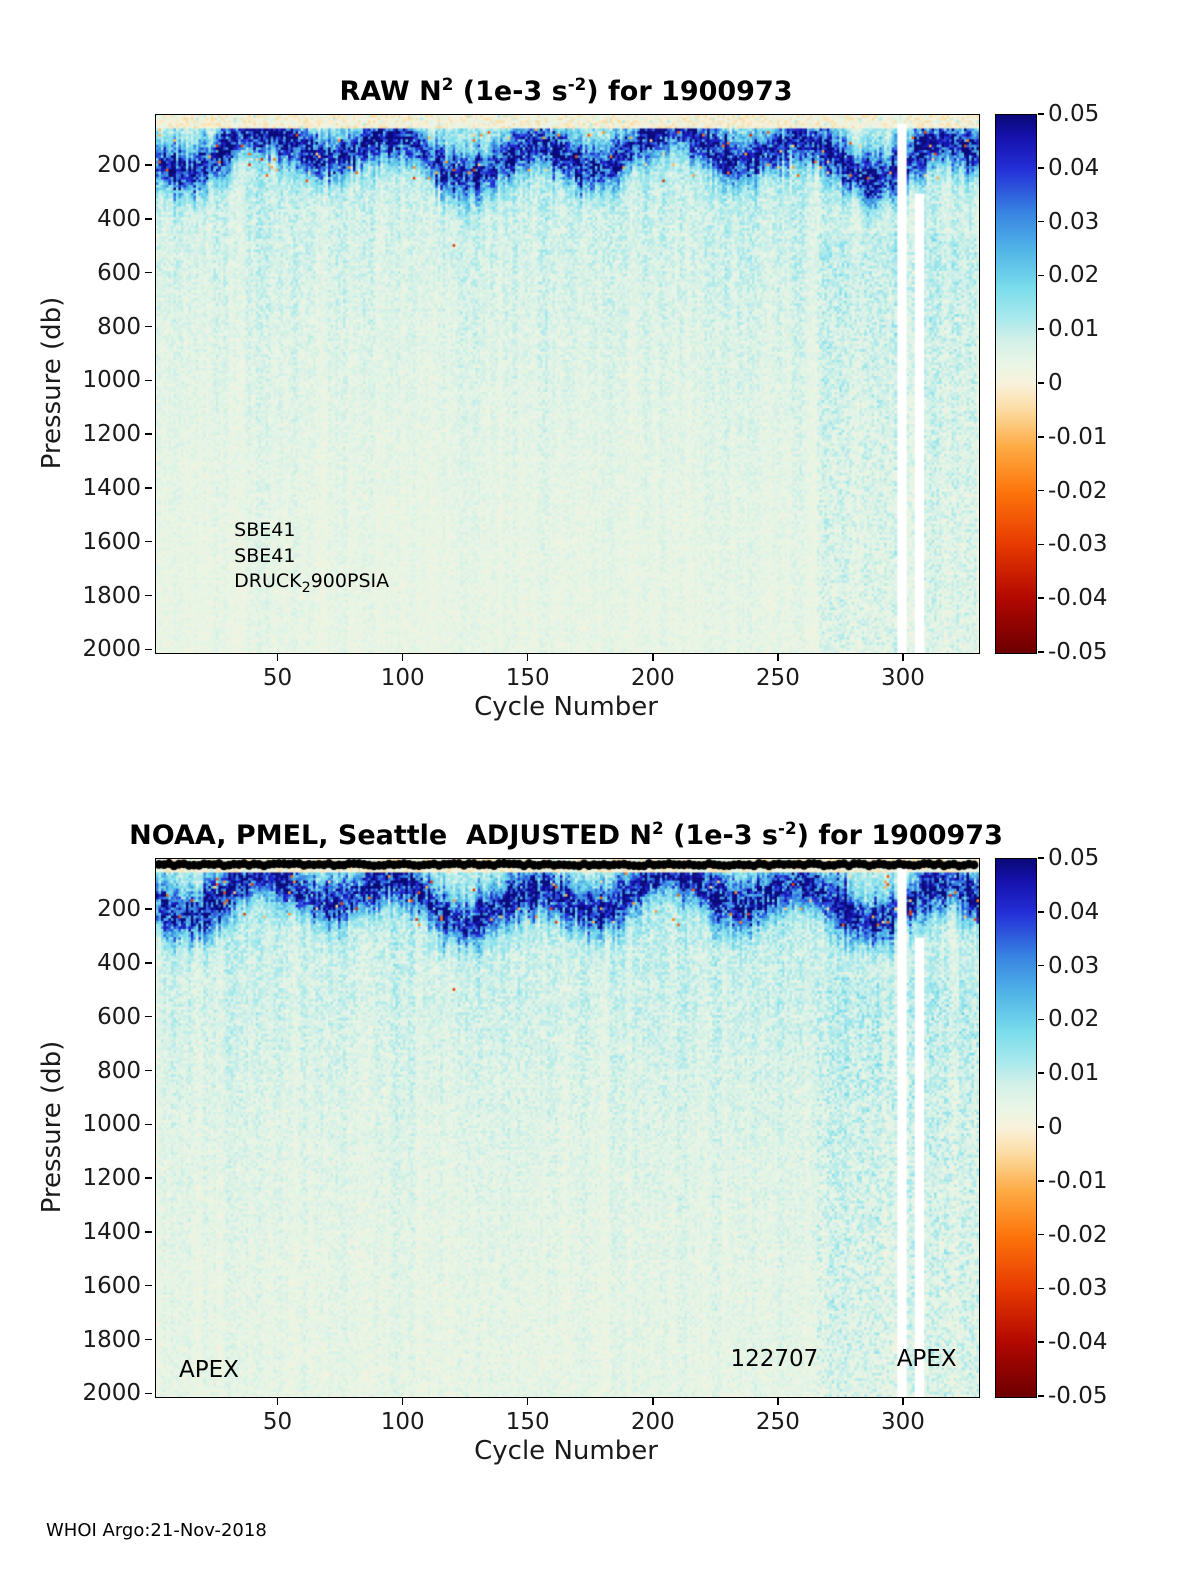 The height and width of the screenshot is (1575, 1200). What do you see at coordinates (52, 1127) in the screenshot?
I see `panel-1-ylabel: Pressure (db)` at bounding box center [52, 1127].